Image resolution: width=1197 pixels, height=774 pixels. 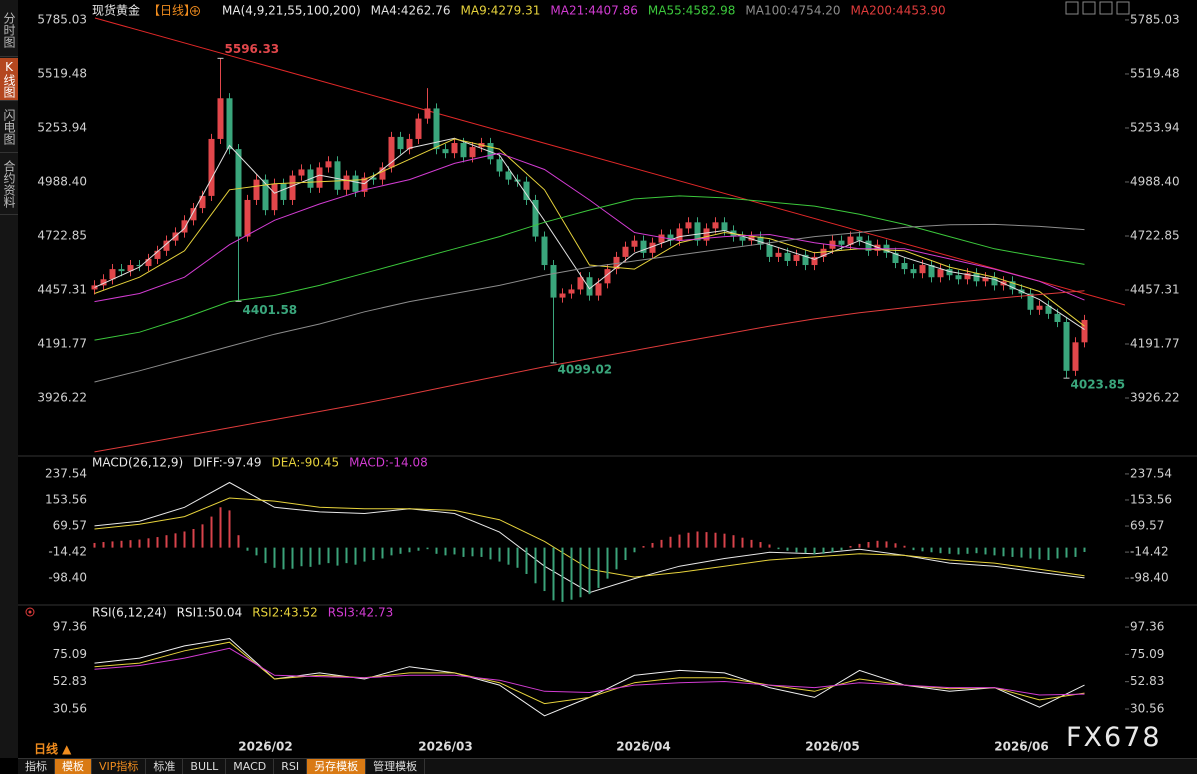 What do you see at coordinates (589, 671) in the screenshot?
I see `ma-line` at bounding box center [589, 671].